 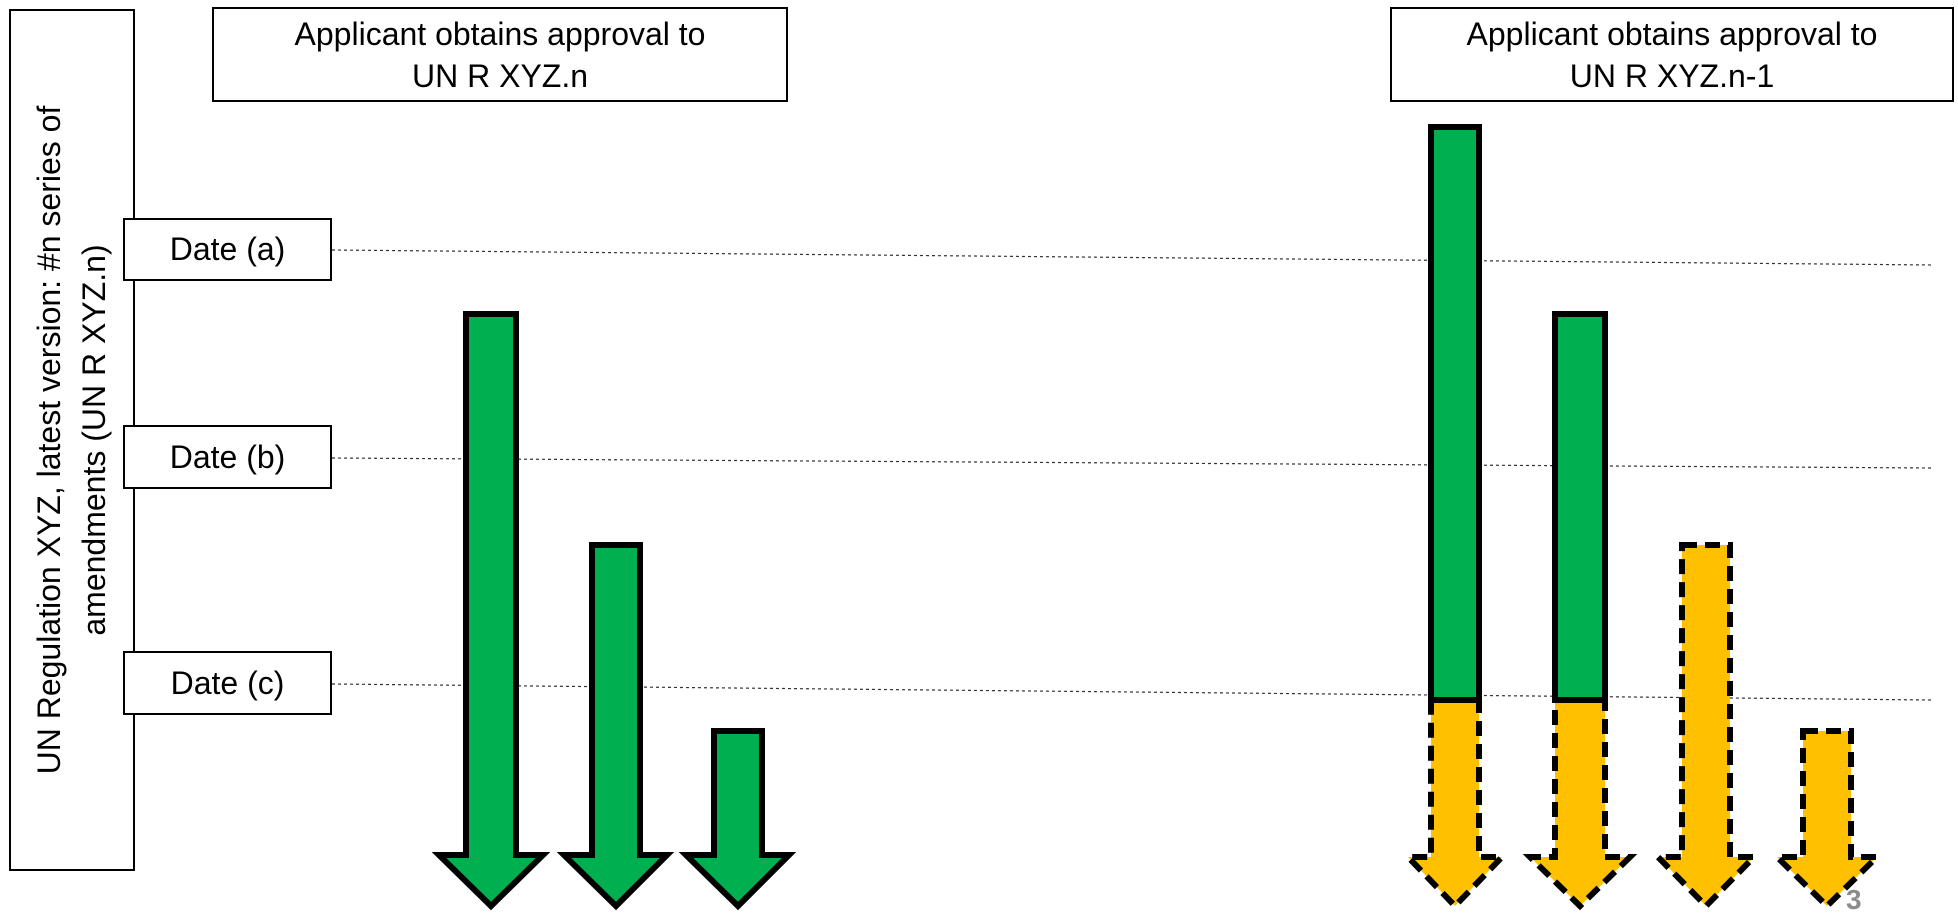 I want to click on right-header-line2: UN R XYZ.n-1, so click(x=1672, y=75).